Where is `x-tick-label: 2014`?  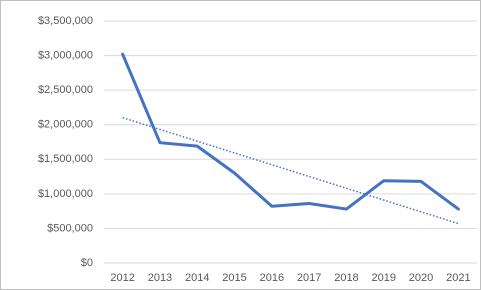 x-tick-label: 2014 is located at coordinates (197, 278).